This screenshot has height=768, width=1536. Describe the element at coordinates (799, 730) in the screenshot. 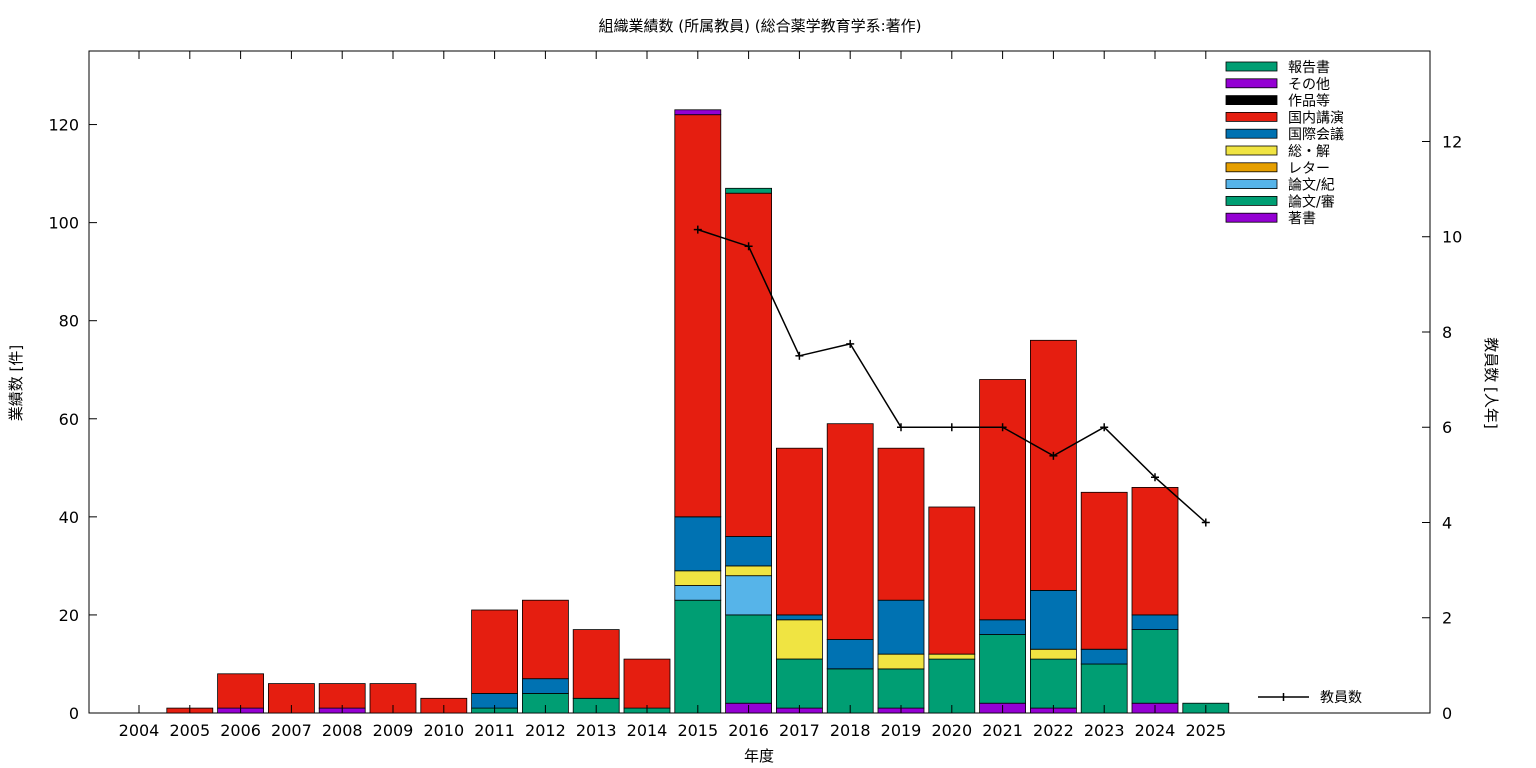

I see `x-tick-label: 2017` at that location.